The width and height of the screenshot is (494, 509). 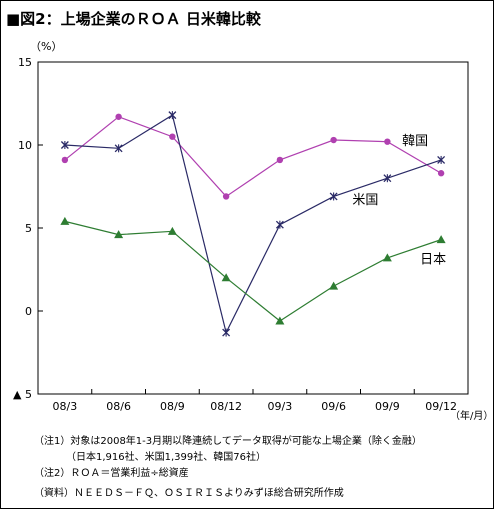 I want to click on y-tick-label: 10, so click(x=25, y=145).